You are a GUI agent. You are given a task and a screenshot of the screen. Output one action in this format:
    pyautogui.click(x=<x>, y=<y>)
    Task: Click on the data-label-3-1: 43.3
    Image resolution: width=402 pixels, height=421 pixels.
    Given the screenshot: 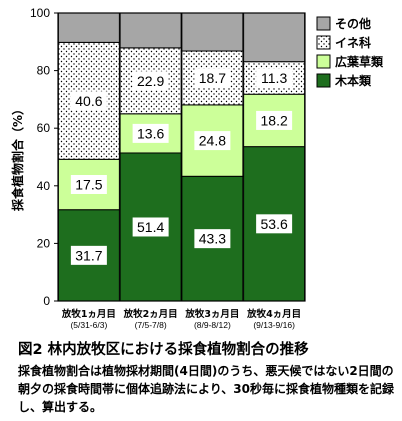 What is the action you would take?
    pyautogui.click(x=212, y=239)
    